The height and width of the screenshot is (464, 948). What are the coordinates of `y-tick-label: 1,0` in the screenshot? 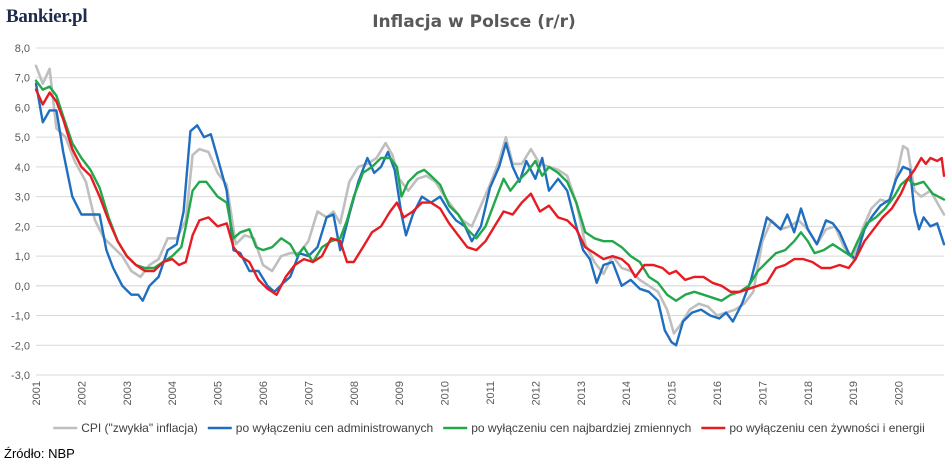 It's located at (22, 257).